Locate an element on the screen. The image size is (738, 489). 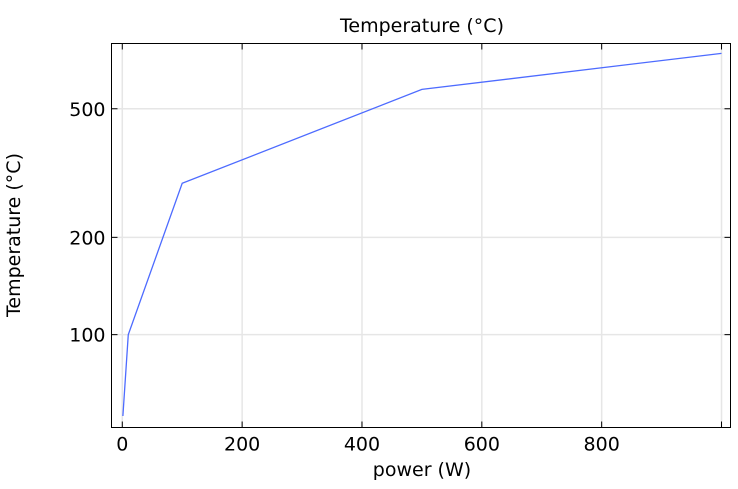
x-axis-label: power (W) is located at coordinates (422, 470).